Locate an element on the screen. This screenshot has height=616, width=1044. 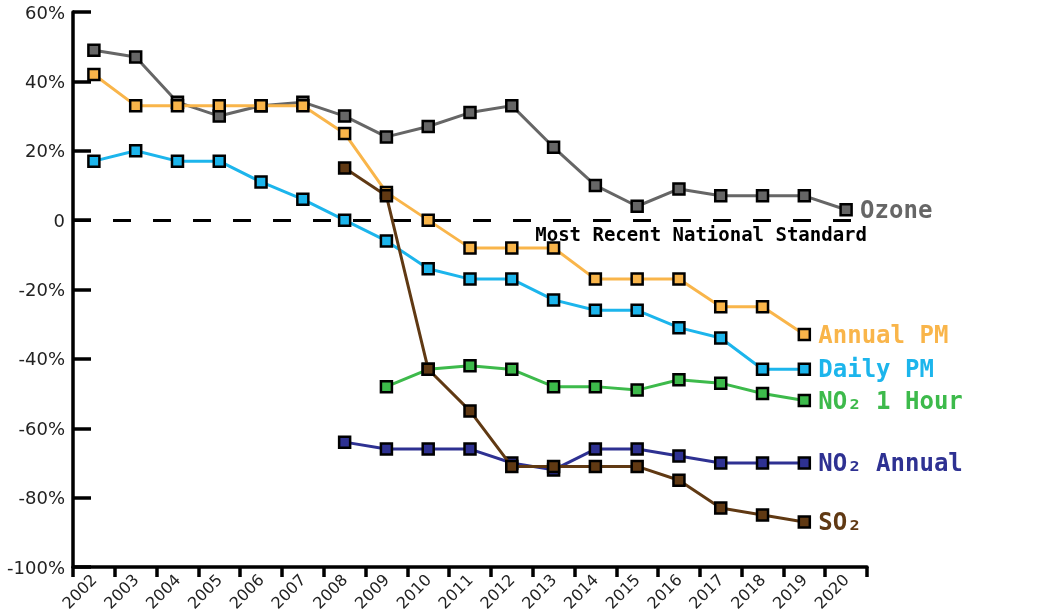
y-tick-label: -80% is located at coordinates (41, 498).